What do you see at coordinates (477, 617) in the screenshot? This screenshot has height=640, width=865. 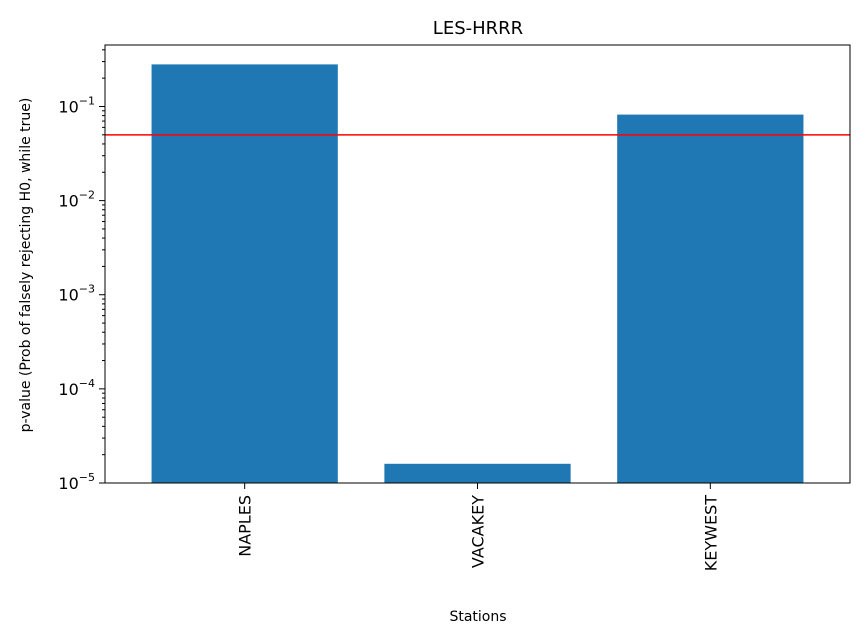 I see `x-axis-label: Stations` at bounding box center [477, 617].